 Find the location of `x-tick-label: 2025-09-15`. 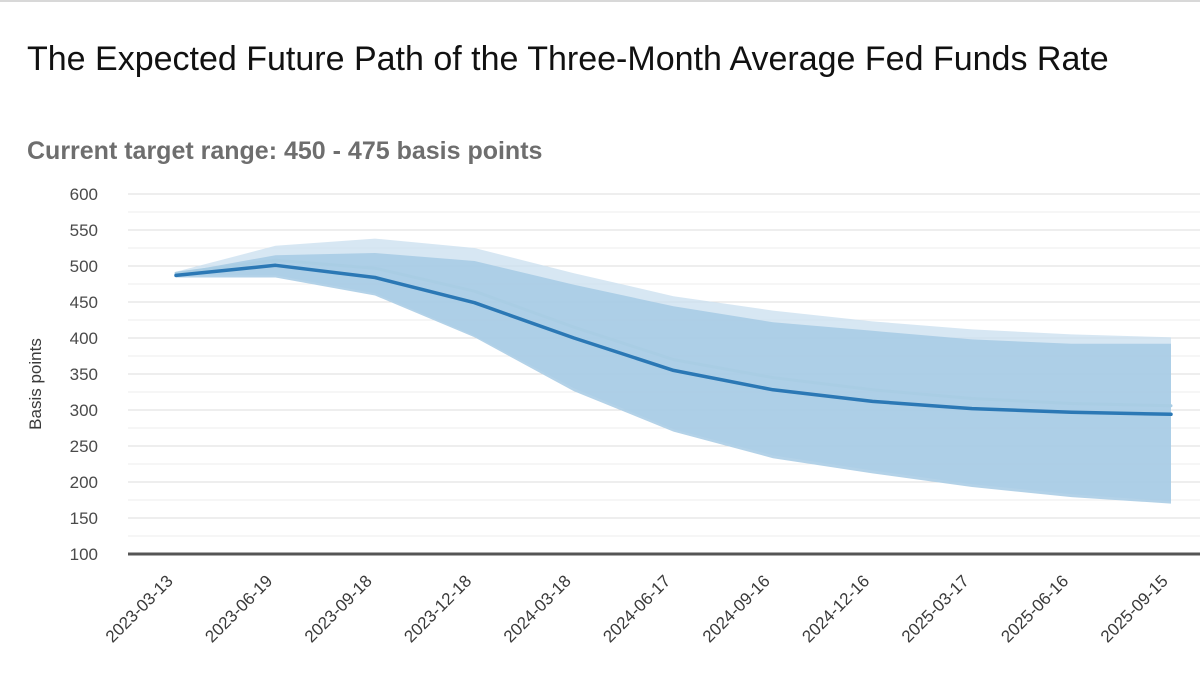

x-tick-label: 2025-09-15 is located at coordinates (1134, 608).